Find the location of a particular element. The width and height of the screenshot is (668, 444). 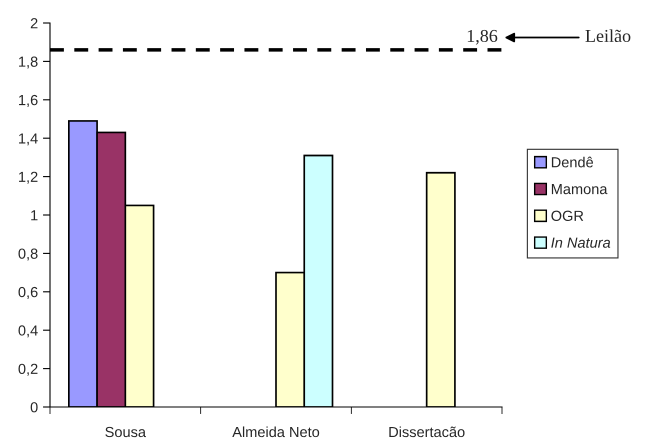

legend-label: Dendê is located at coordinates (573, 162).